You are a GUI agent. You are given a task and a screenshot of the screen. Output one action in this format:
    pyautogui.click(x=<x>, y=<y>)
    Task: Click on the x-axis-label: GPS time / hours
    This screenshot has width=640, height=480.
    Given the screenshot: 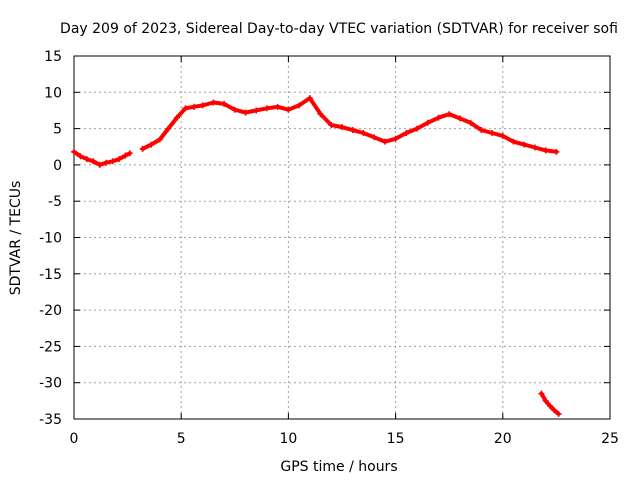 What is the action you would take?
    pyautogui.click(x=338, y=467)
    